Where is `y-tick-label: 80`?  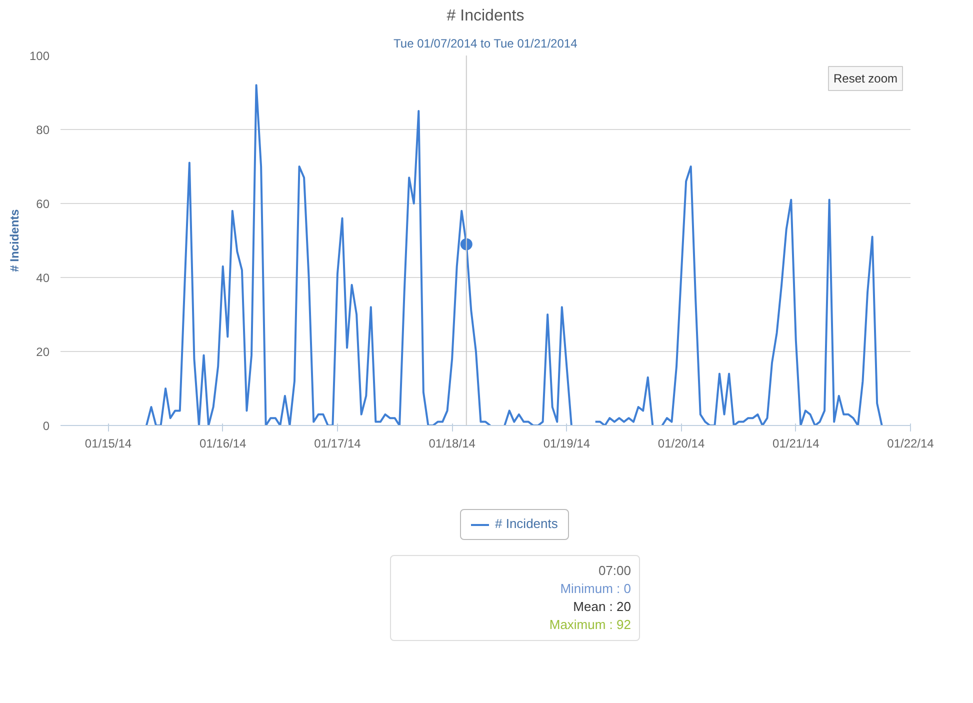
y-tick-label: 80 is located at coordinates (43, 130).